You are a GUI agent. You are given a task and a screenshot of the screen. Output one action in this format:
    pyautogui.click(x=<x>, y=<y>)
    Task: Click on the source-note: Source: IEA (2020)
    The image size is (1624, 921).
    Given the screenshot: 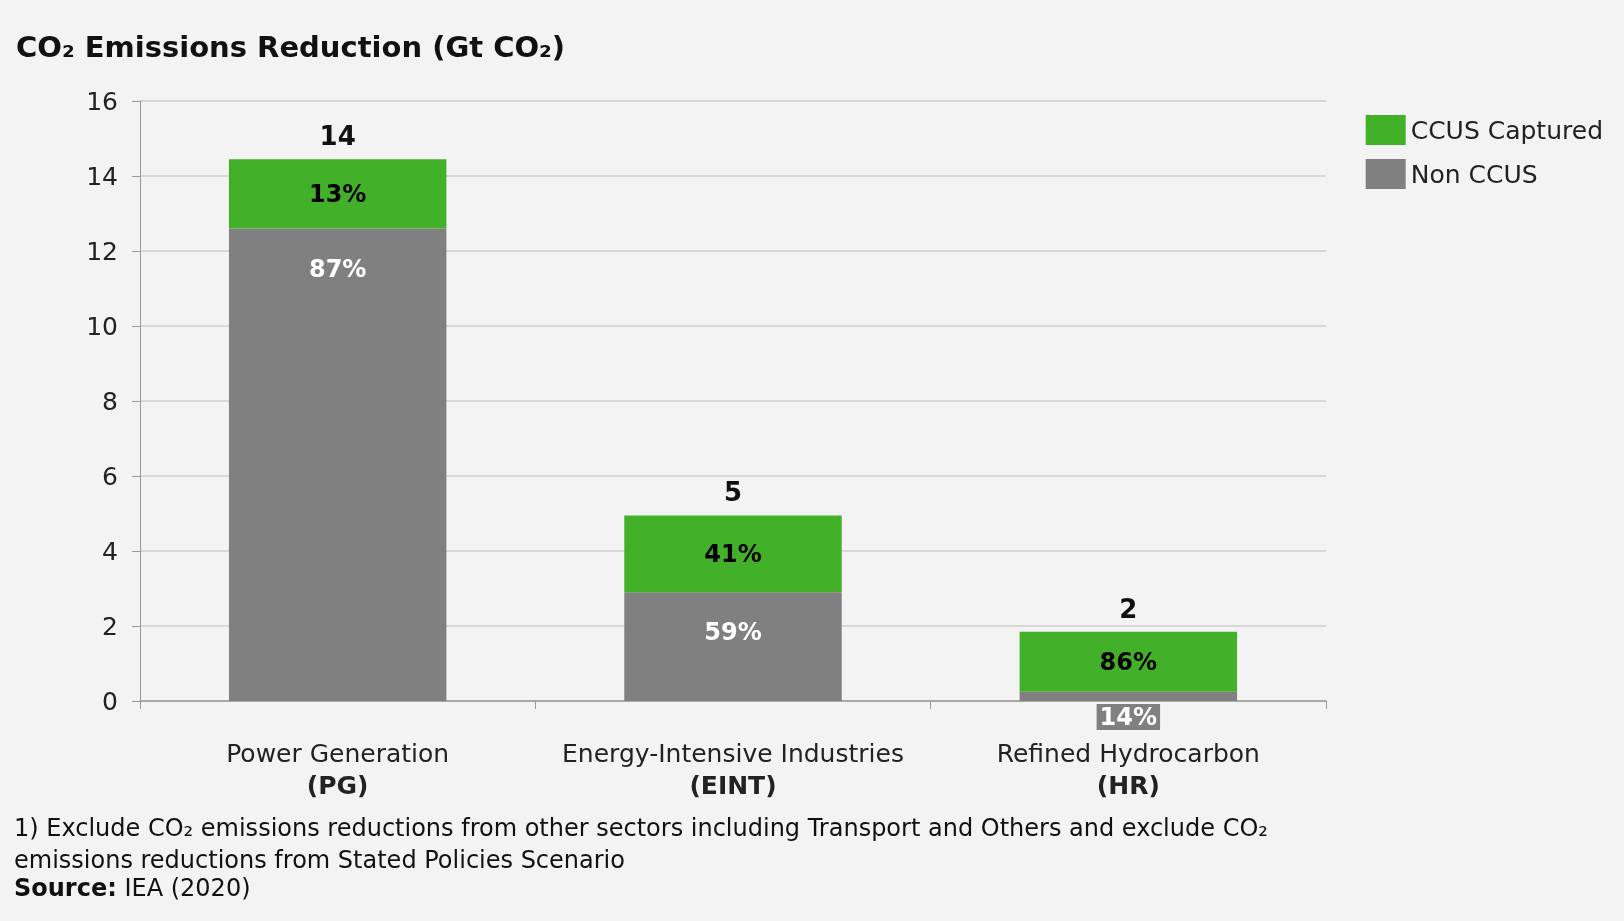 What is the action you would take?
    pyautogui.click(x=132, y=888)
    